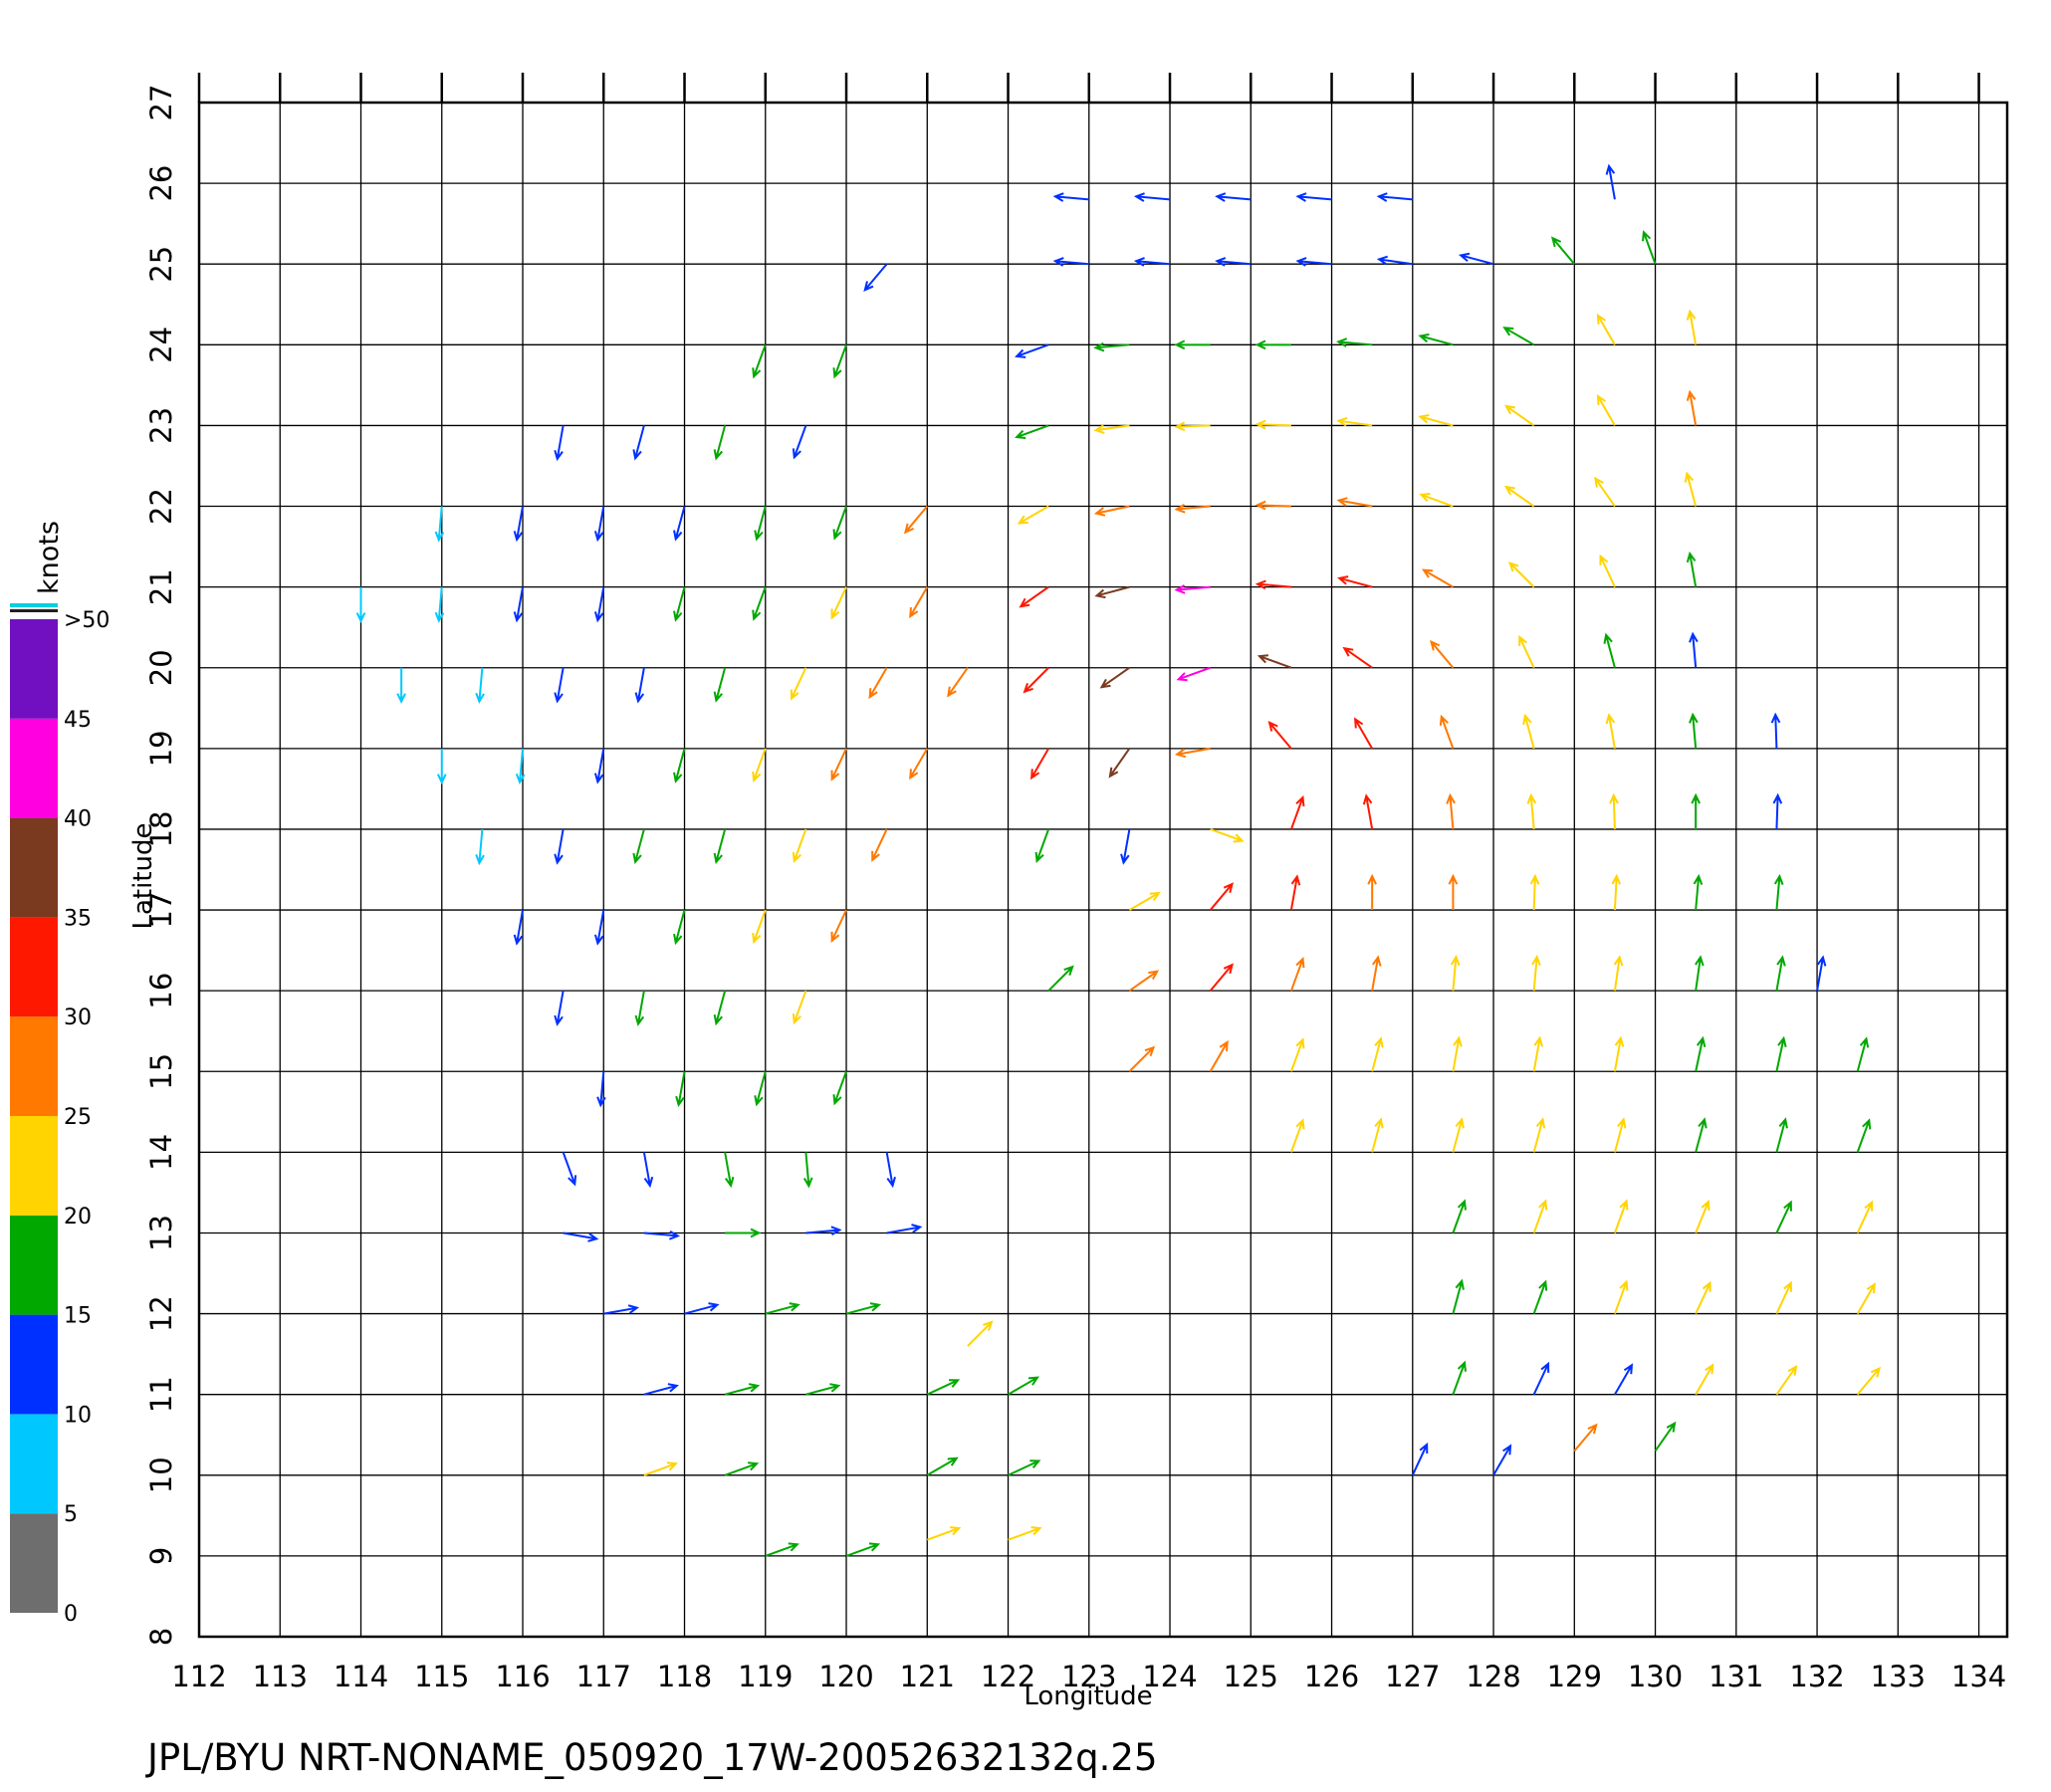 The image size is (2051, 1792). I want to click on x-tick-label: 124, so click(1169, 1677).